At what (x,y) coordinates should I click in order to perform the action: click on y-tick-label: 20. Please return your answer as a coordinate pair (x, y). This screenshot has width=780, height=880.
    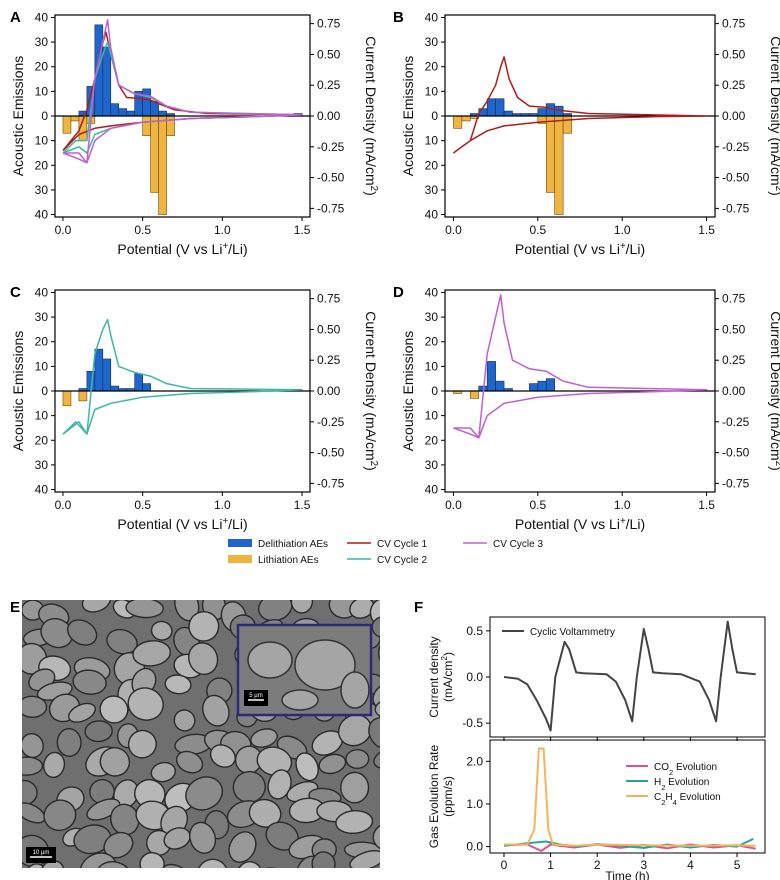
    Looking at the image, I should click on (42, 67).